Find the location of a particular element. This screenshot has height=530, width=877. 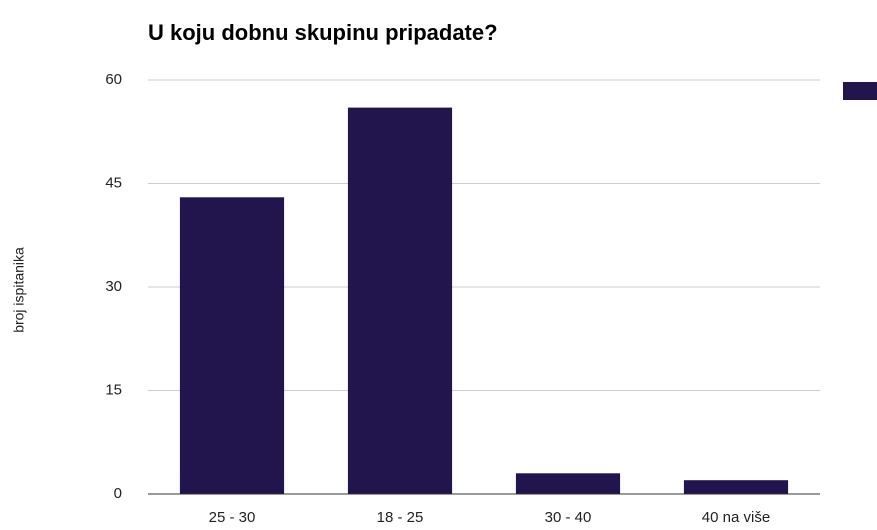

y-tick-label: 30 is located at coordinates (113, 286).